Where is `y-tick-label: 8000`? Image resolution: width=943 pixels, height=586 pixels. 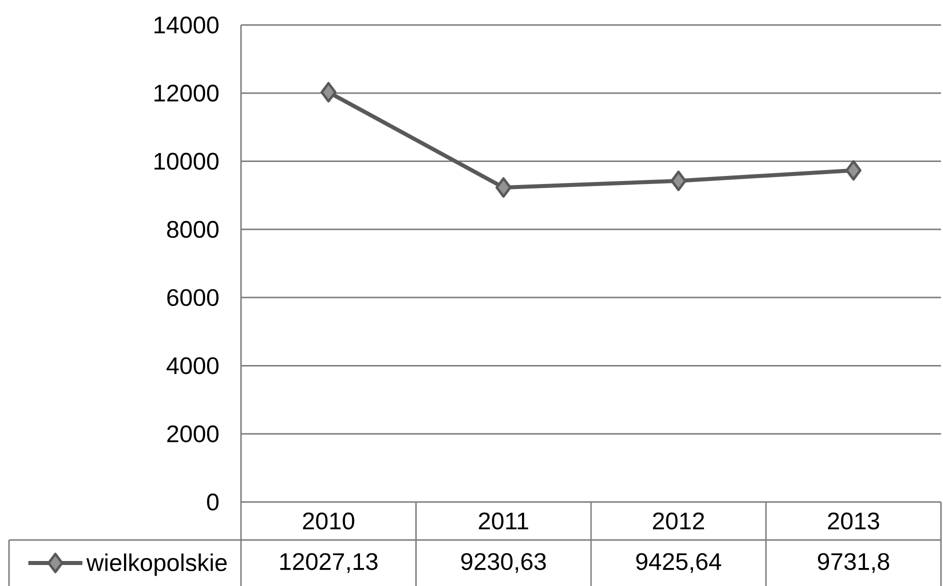 y-tick-label: 8000 is located at coordinates (193, 229).